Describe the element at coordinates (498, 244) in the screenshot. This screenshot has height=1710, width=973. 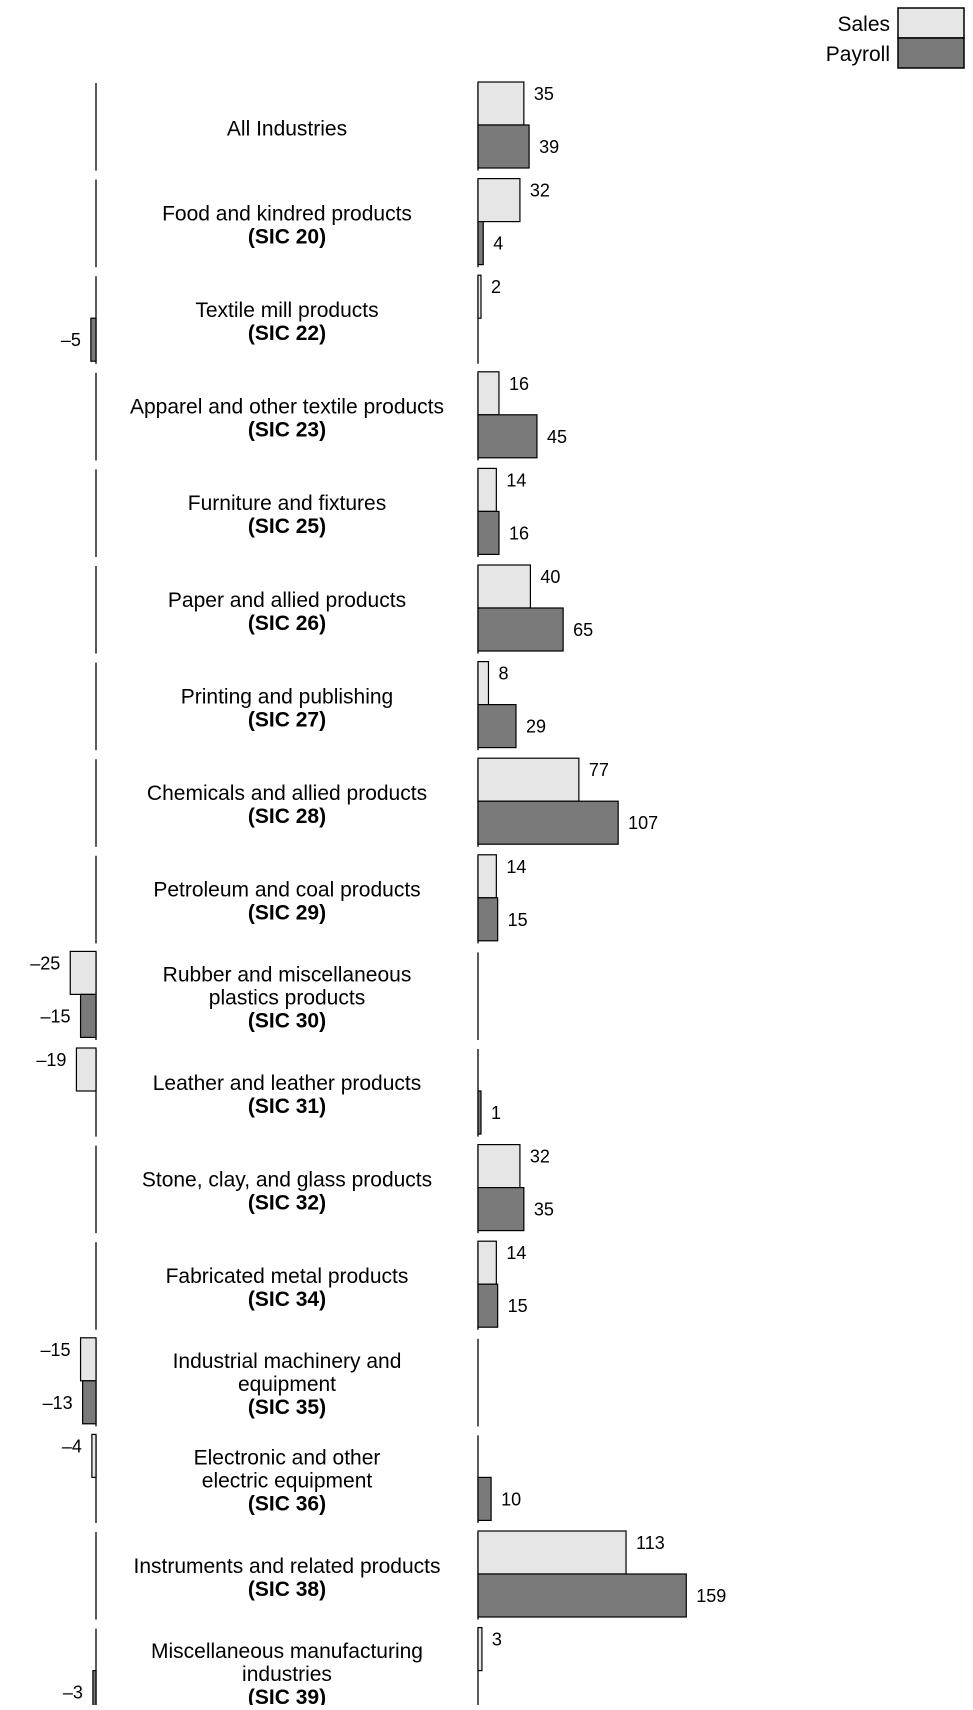
I see `value-label-payroll: 4` at that location.